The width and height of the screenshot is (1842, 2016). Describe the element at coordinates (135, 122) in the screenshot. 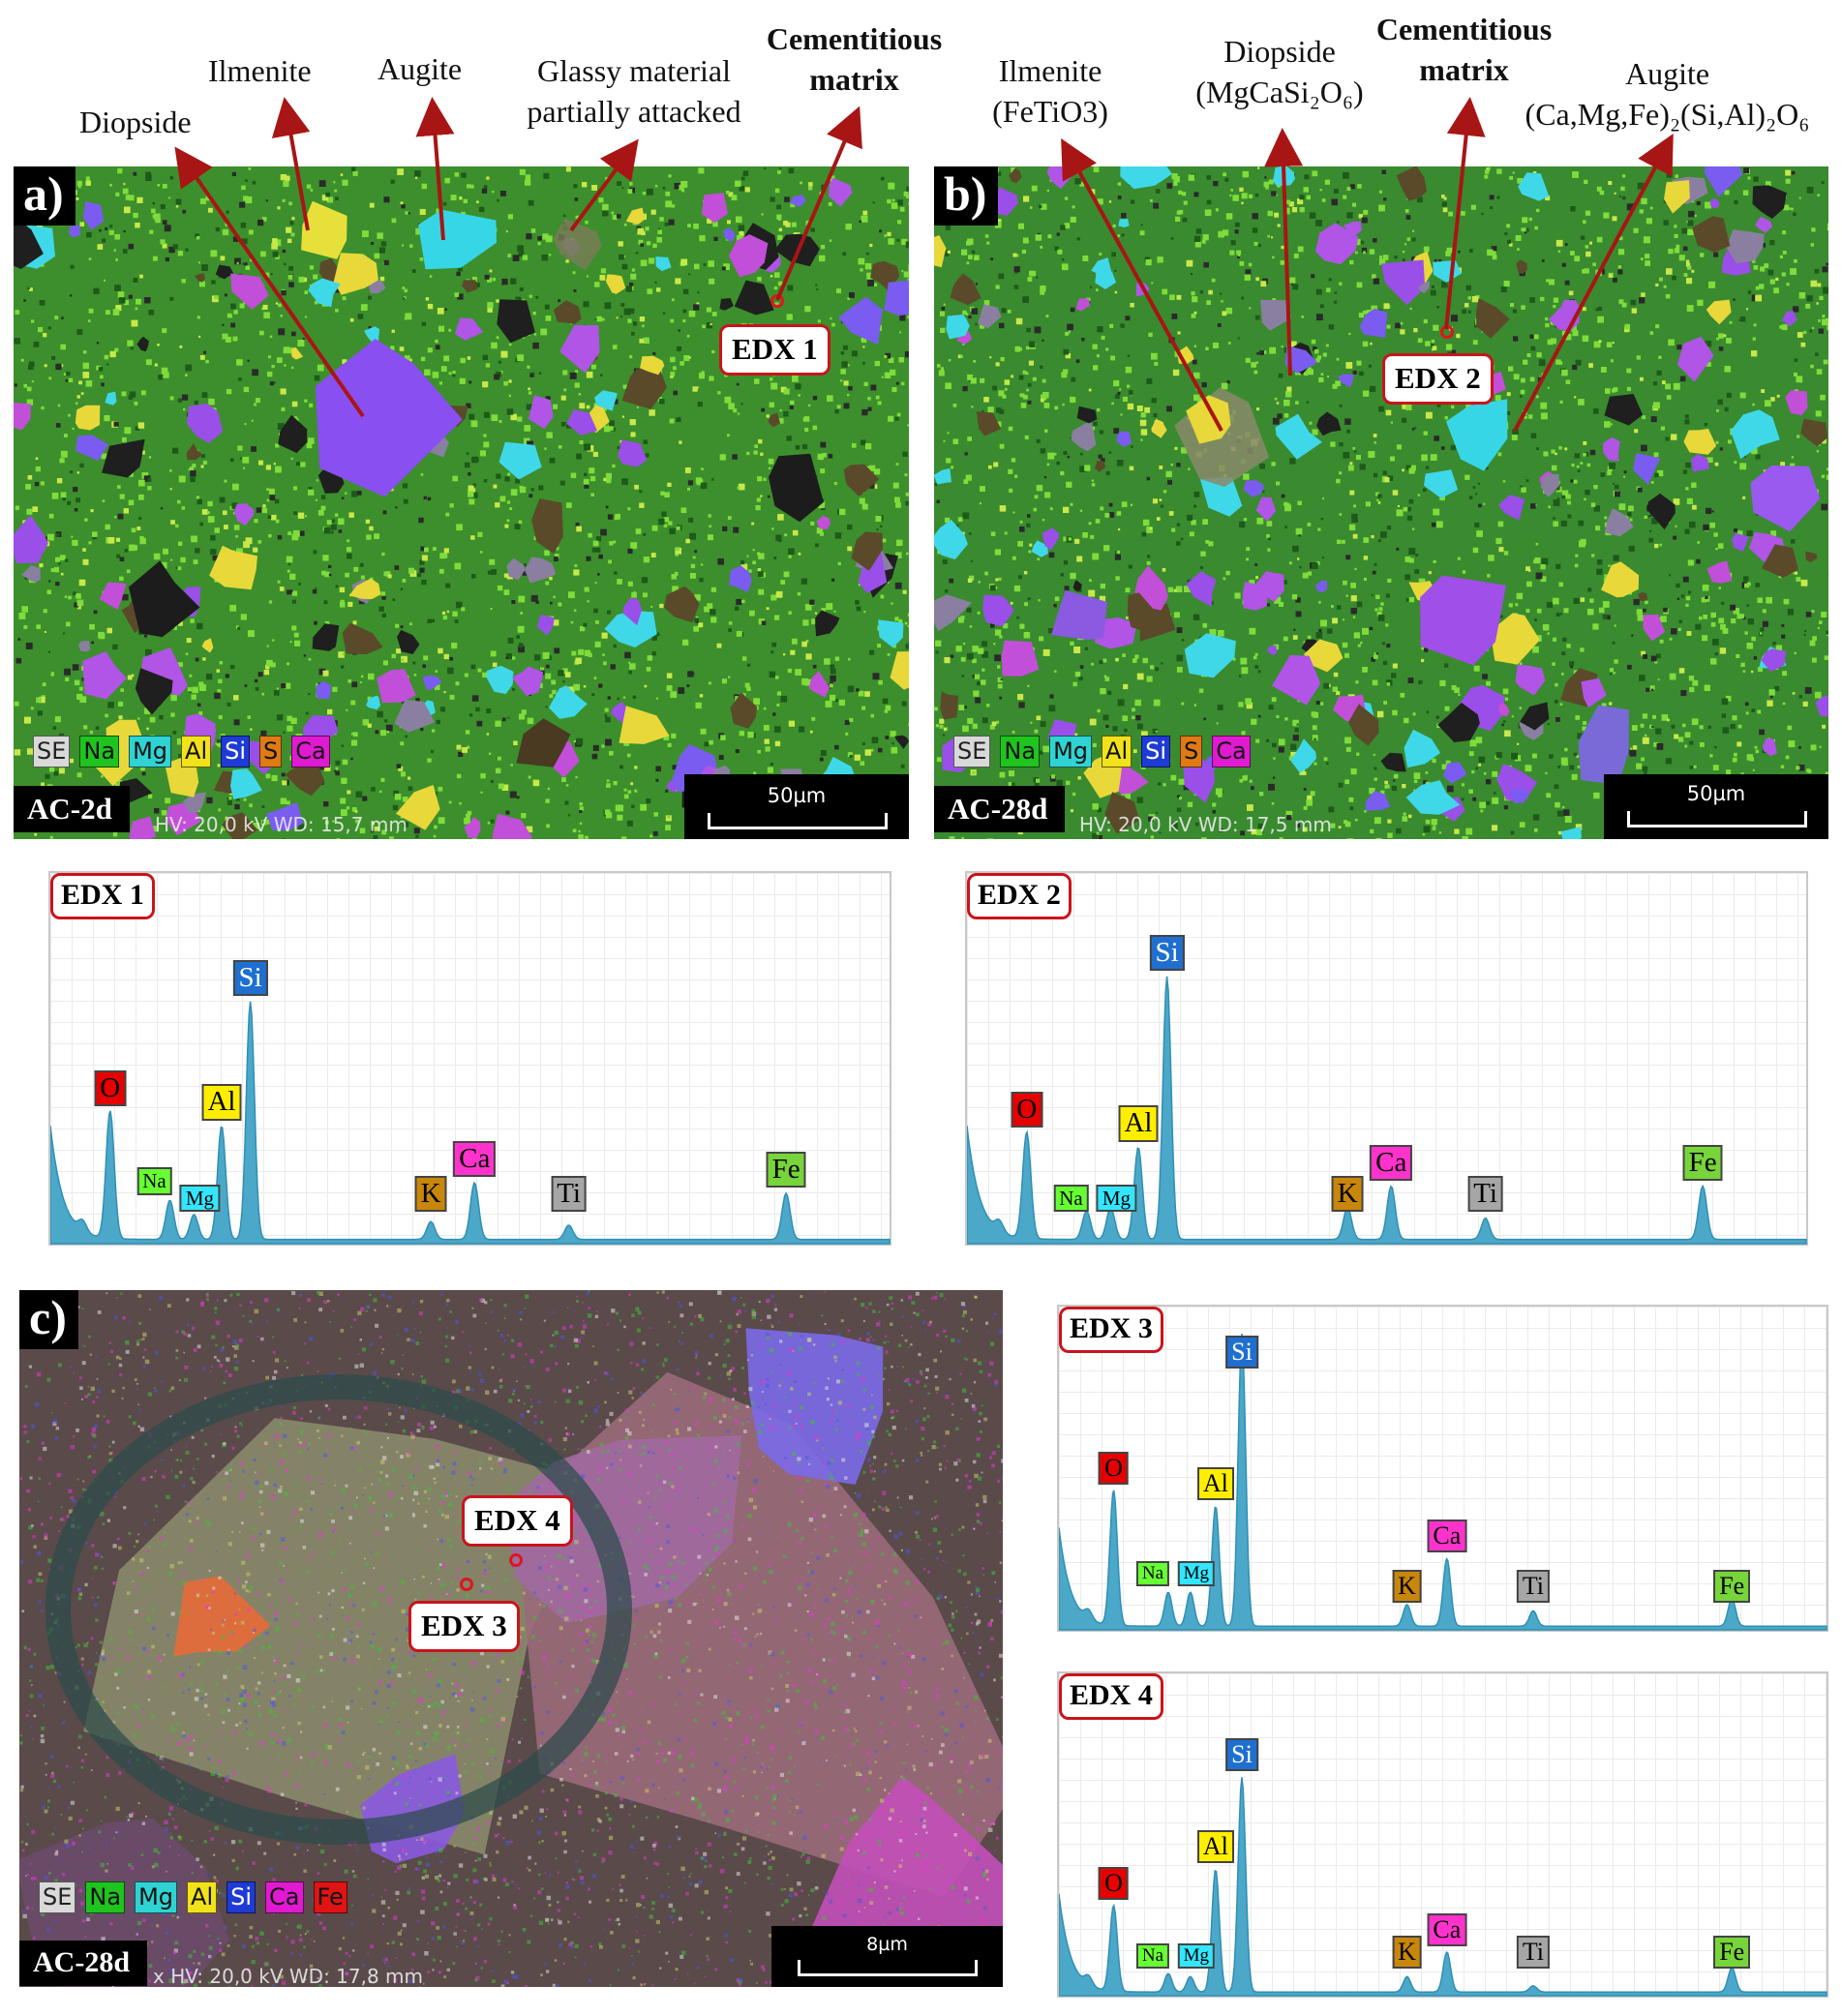

I see `label-diopside-a: Diopside` at that location.